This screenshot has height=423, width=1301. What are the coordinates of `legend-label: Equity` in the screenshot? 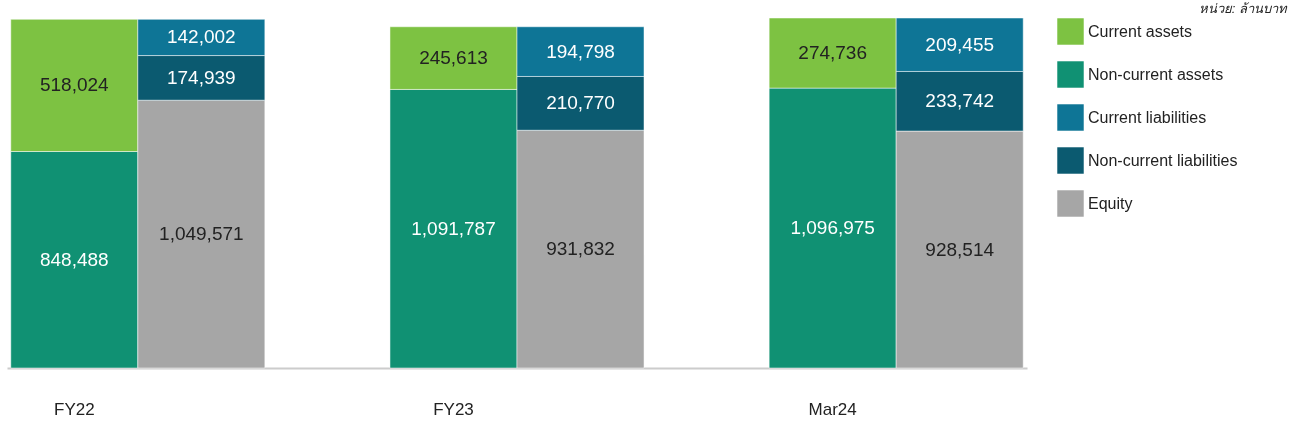 It's located at (1110, 203).